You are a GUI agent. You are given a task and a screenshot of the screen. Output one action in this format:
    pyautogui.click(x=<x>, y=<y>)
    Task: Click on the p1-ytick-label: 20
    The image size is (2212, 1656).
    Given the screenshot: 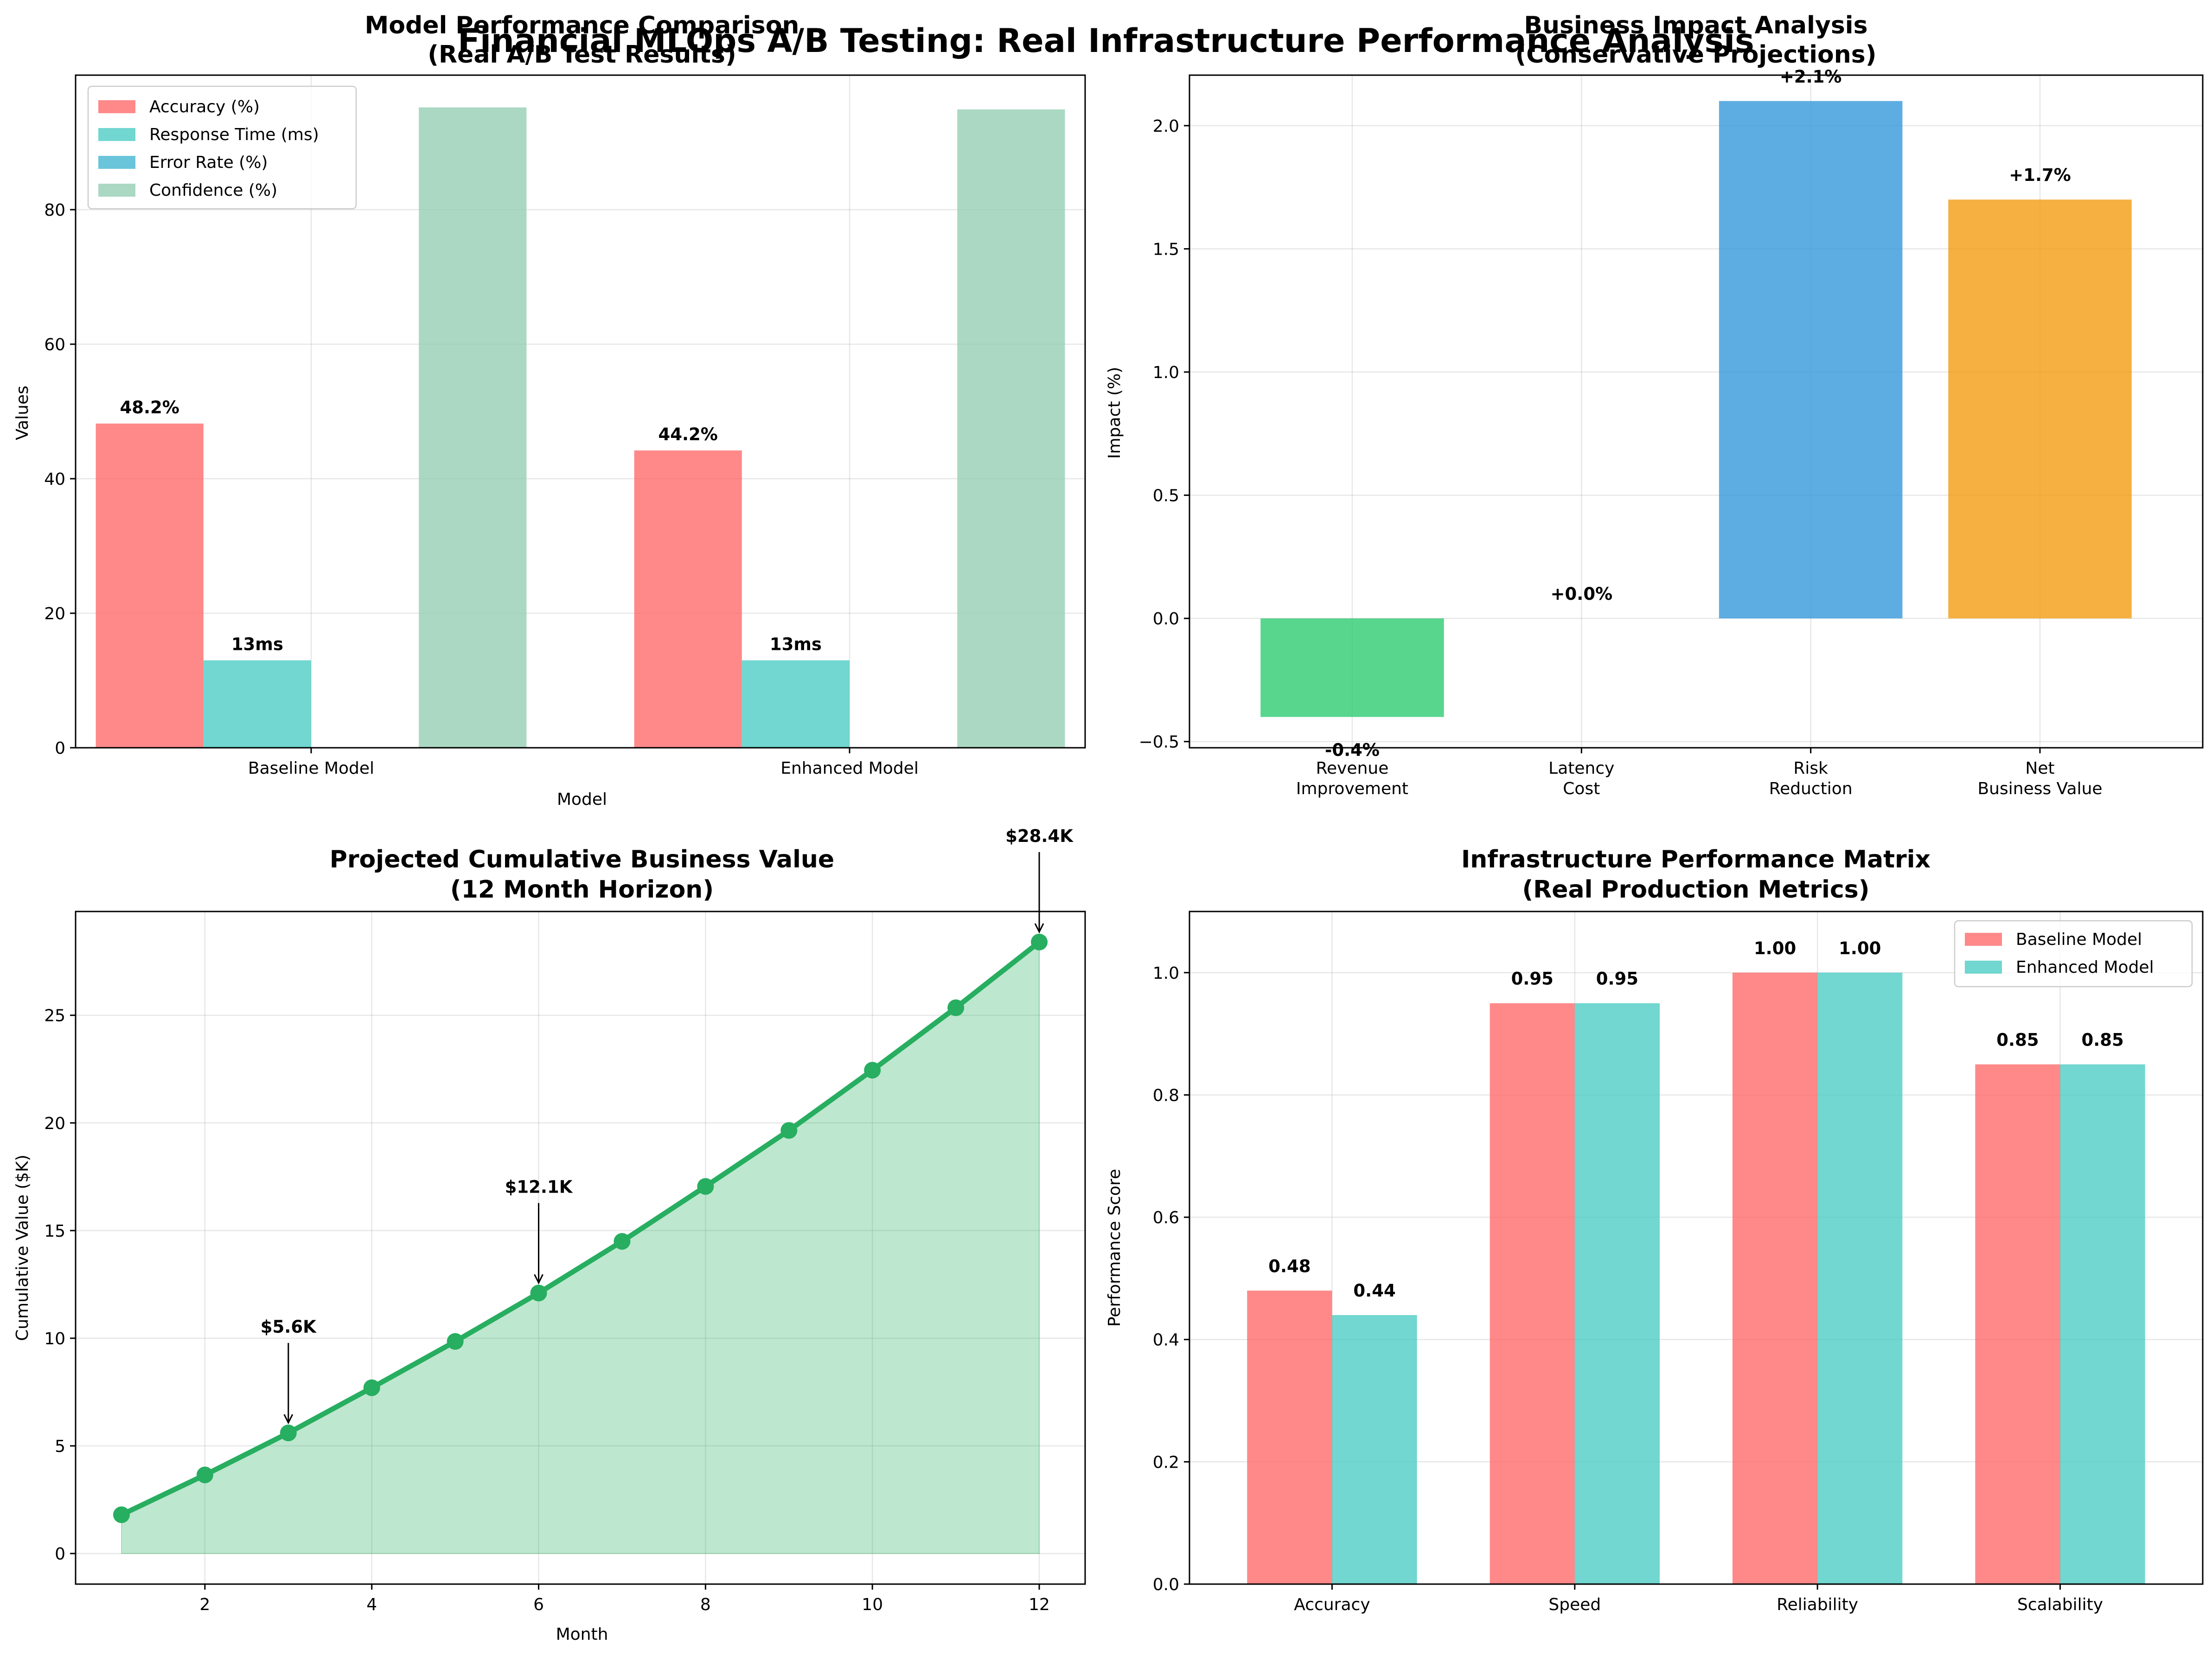 What is the action you would take?
    pyautogui.click(x=55, y=613)
    